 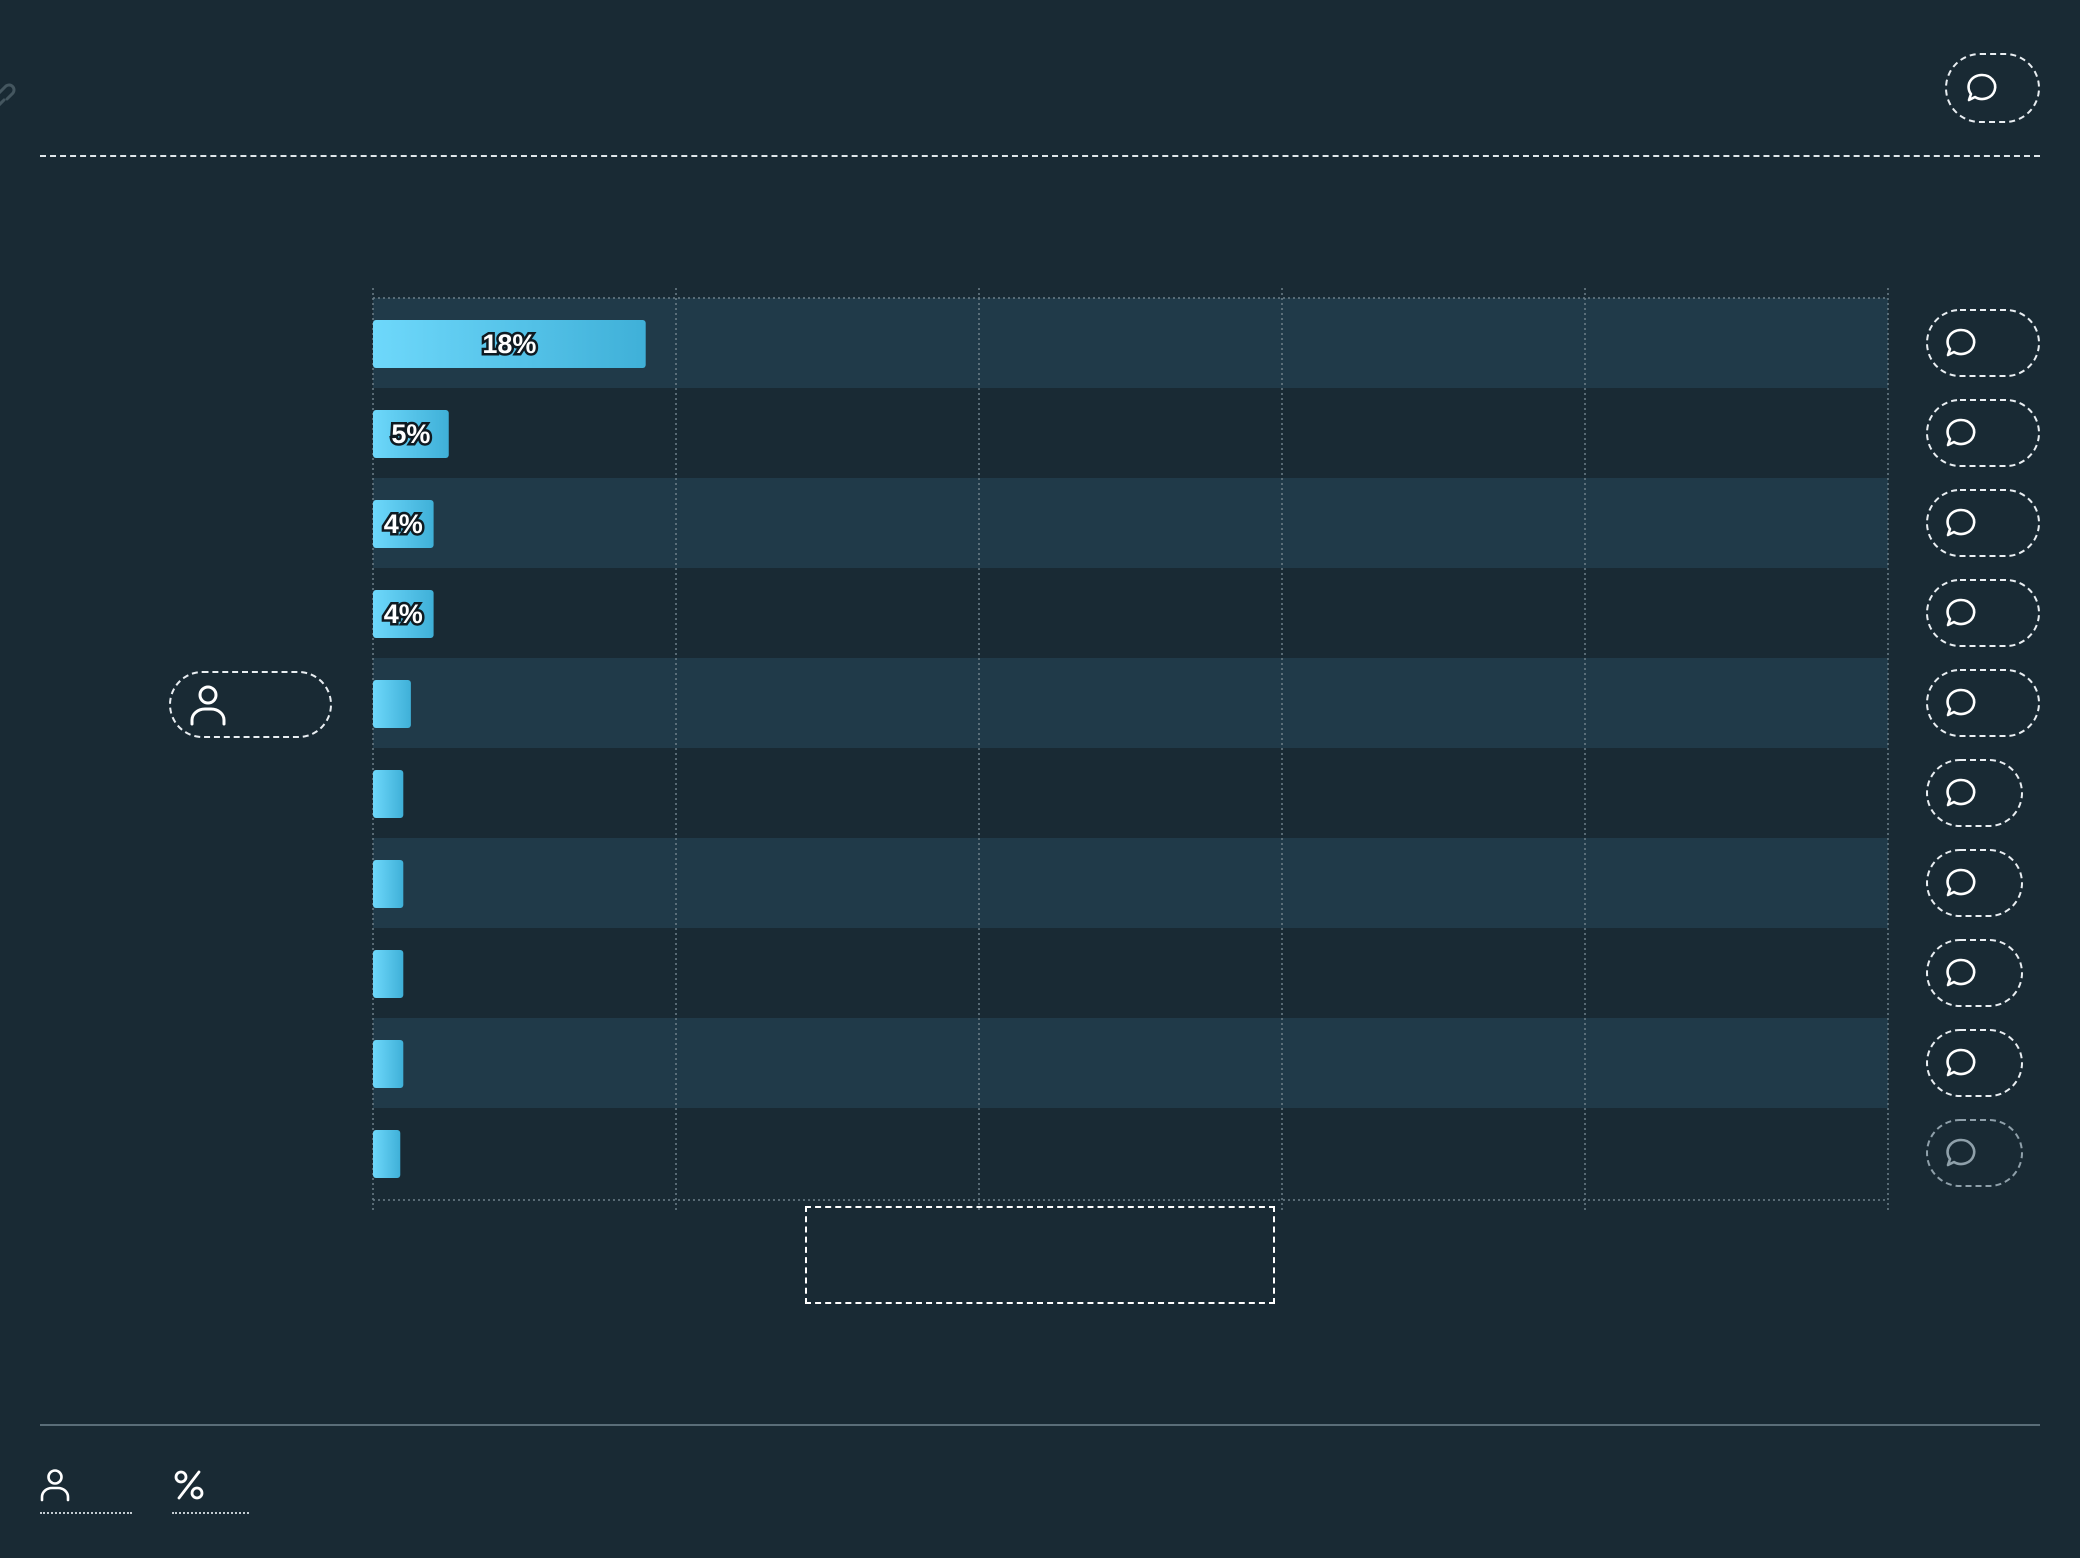 I want to click on header-divider, so click(x=1040, y=156).